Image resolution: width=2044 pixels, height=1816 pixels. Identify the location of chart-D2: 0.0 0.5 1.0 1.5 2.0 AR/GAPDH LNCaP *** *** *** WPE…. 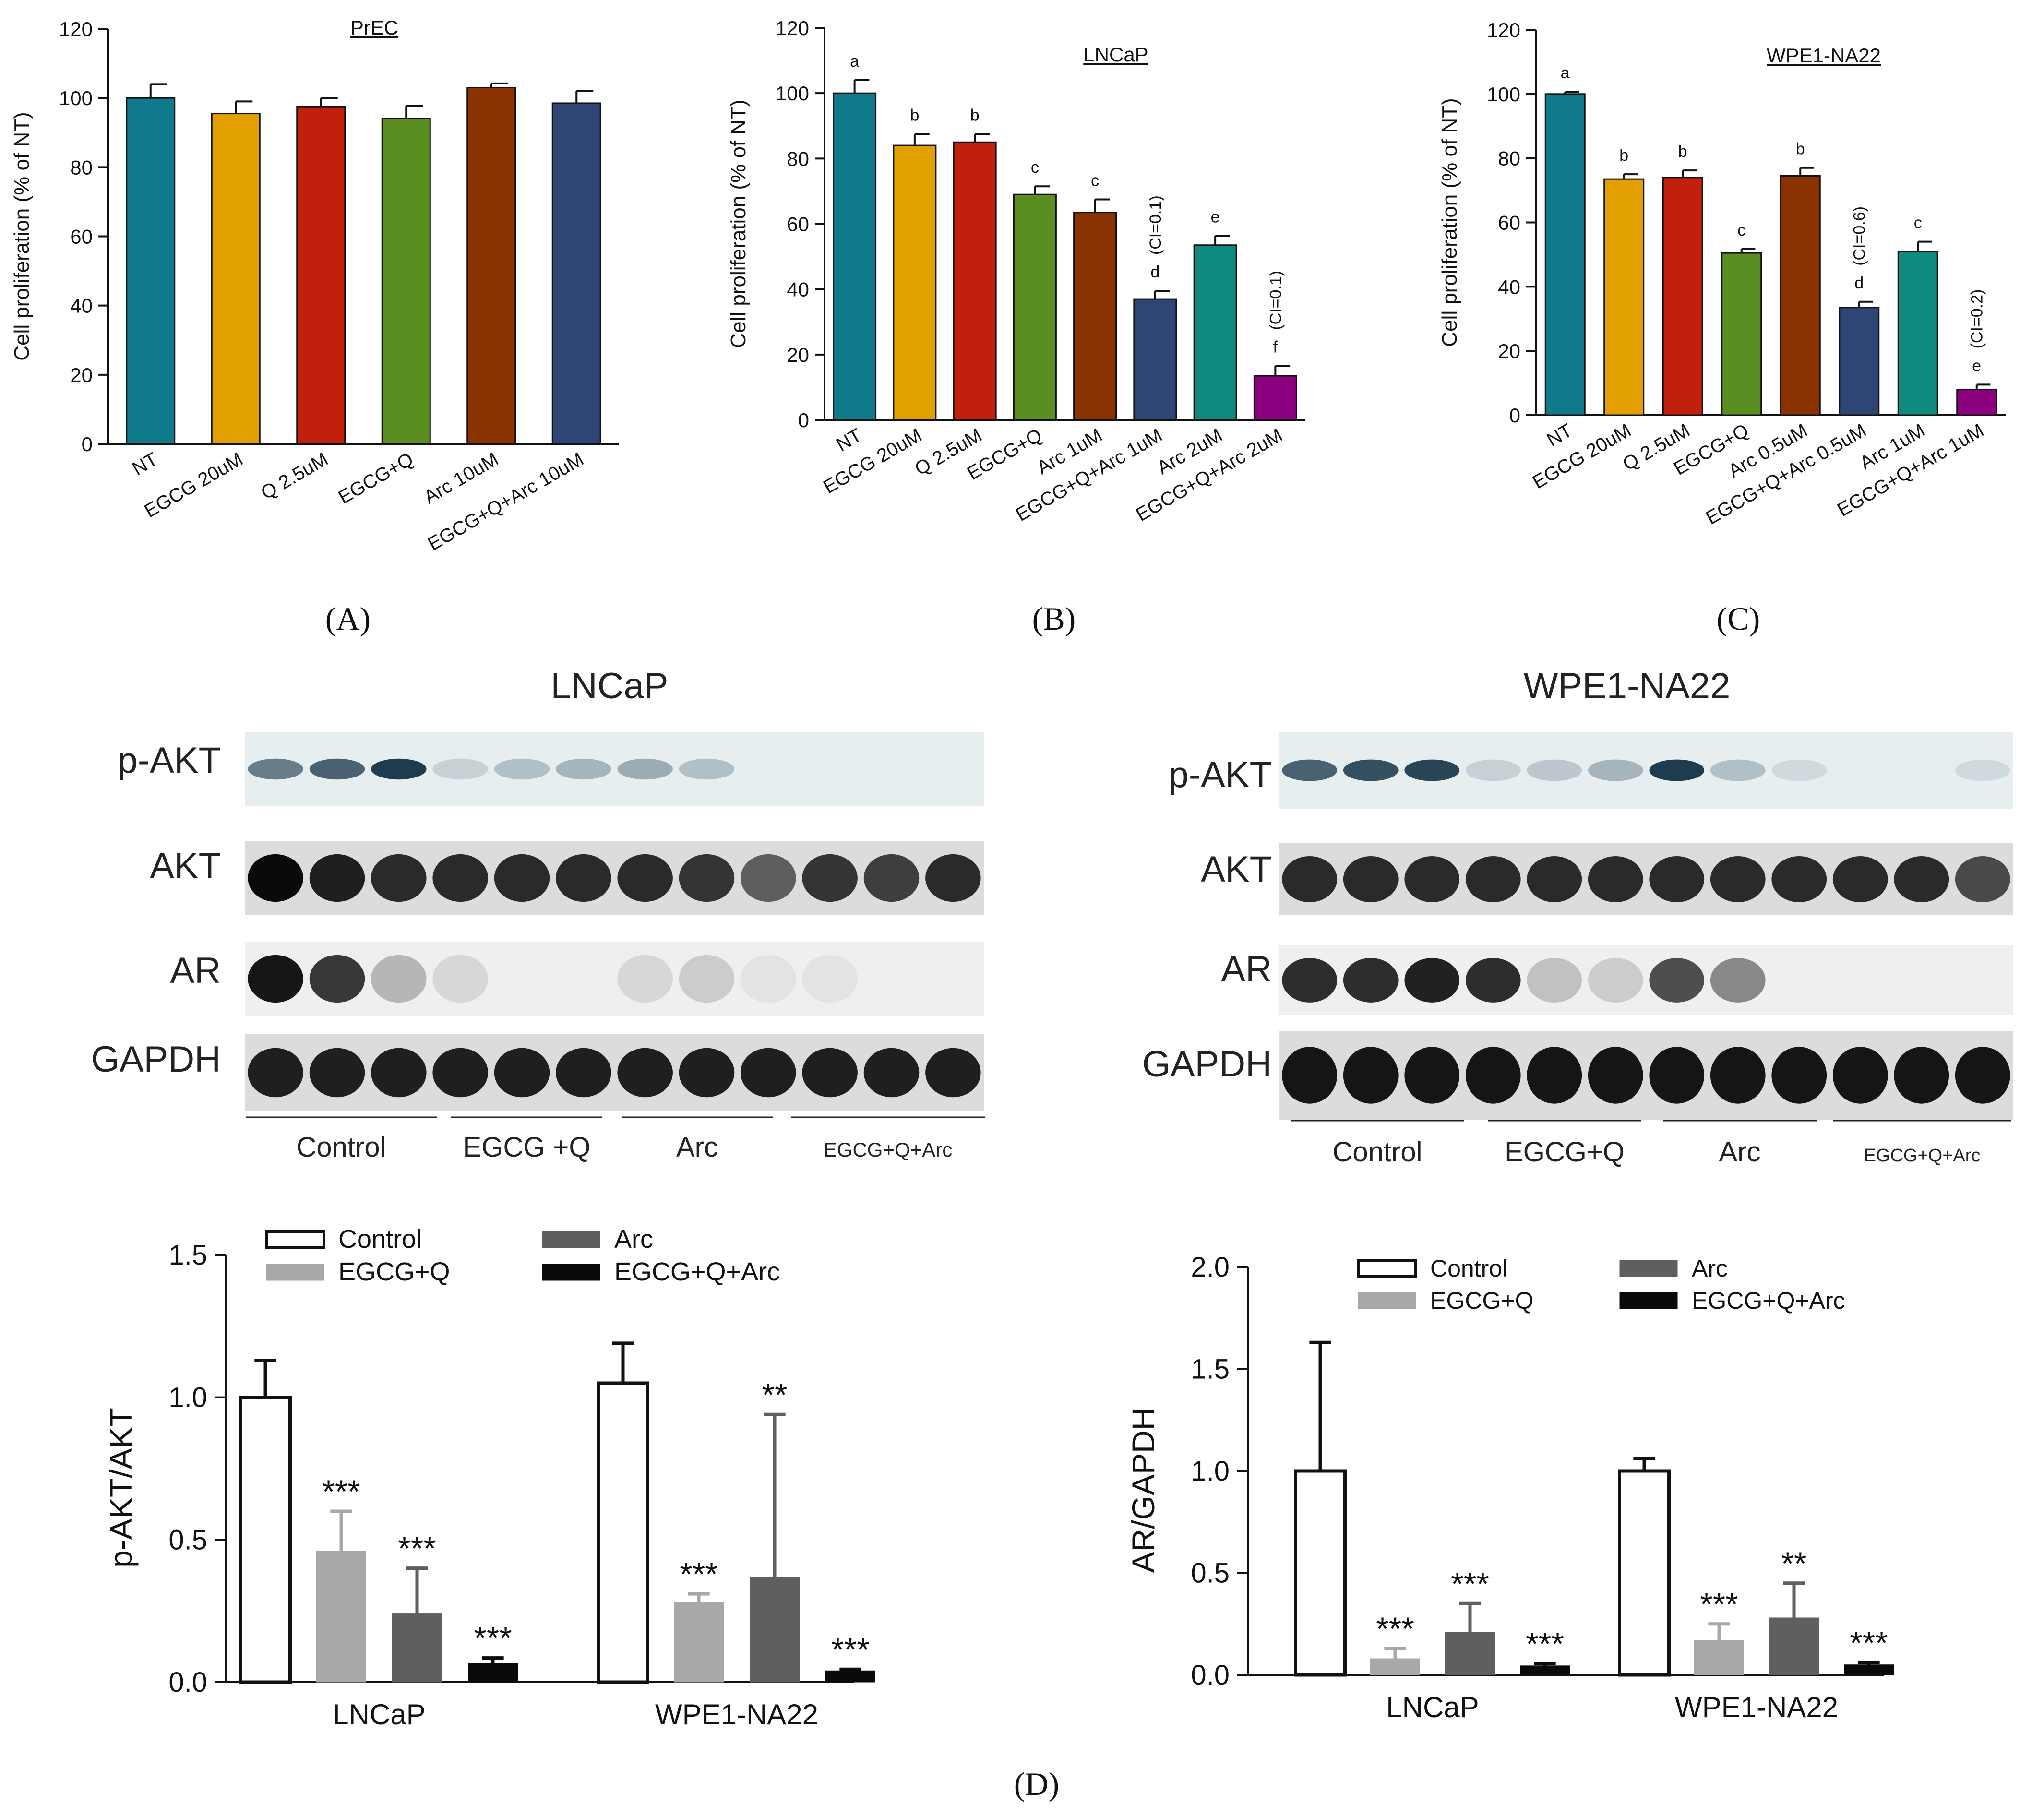
(1509, 1487).